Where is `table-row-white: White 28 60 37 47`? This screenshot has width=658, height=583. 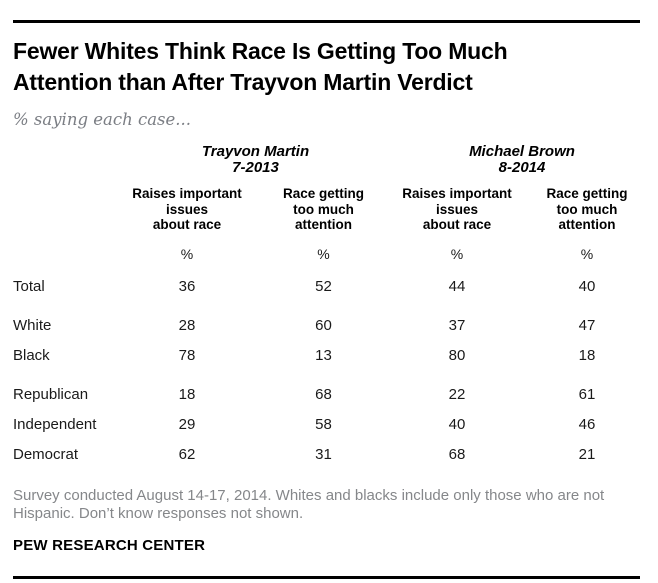
table-row-white: White 28 60 37 47 is located at coordinates (326, 326).